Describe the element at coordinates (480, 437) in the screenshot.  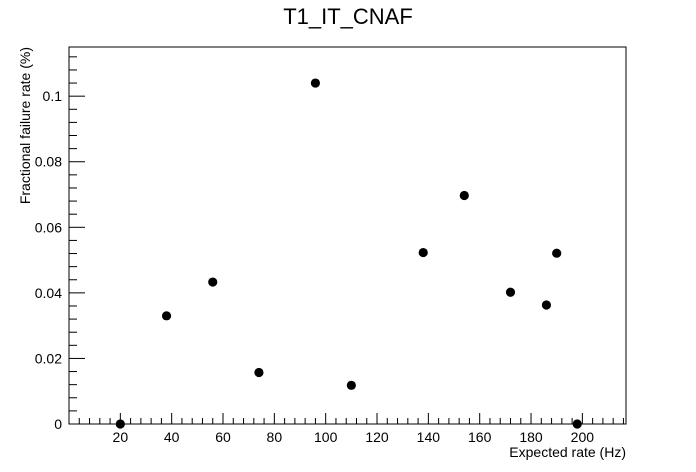
I see `x-tick-label: 160` at that location.